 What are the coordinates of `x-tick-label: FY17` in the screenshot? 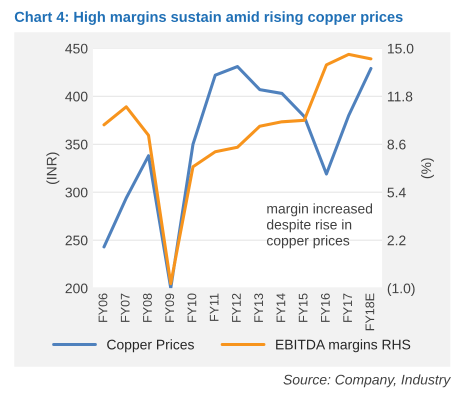 It's located at (347, 308).